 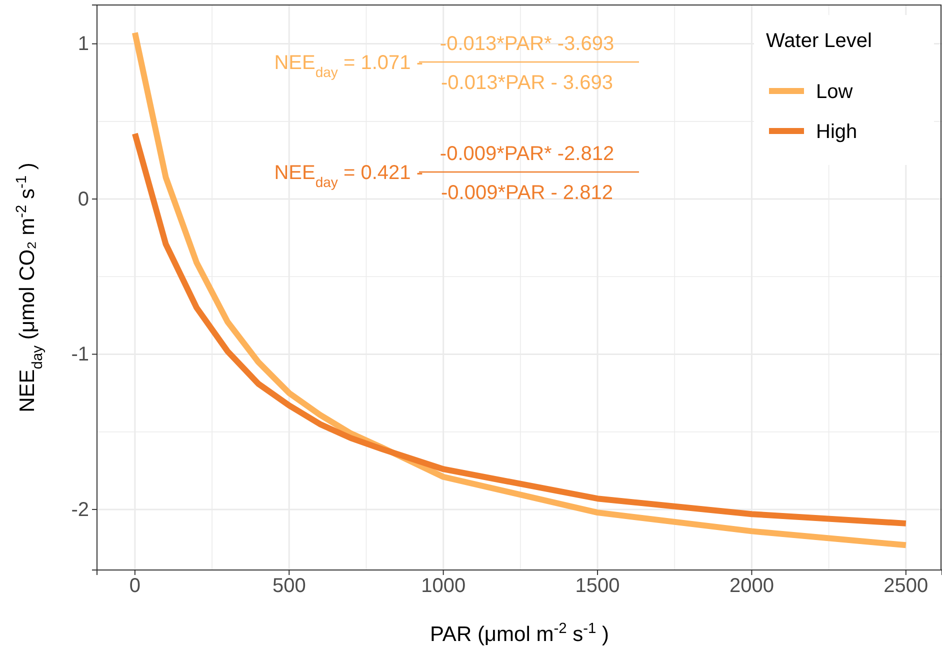 What do you see at coordinates (443, 586) in the screenshot?
I see `x-tick-label: 1000` at bounding box center [443, 586].